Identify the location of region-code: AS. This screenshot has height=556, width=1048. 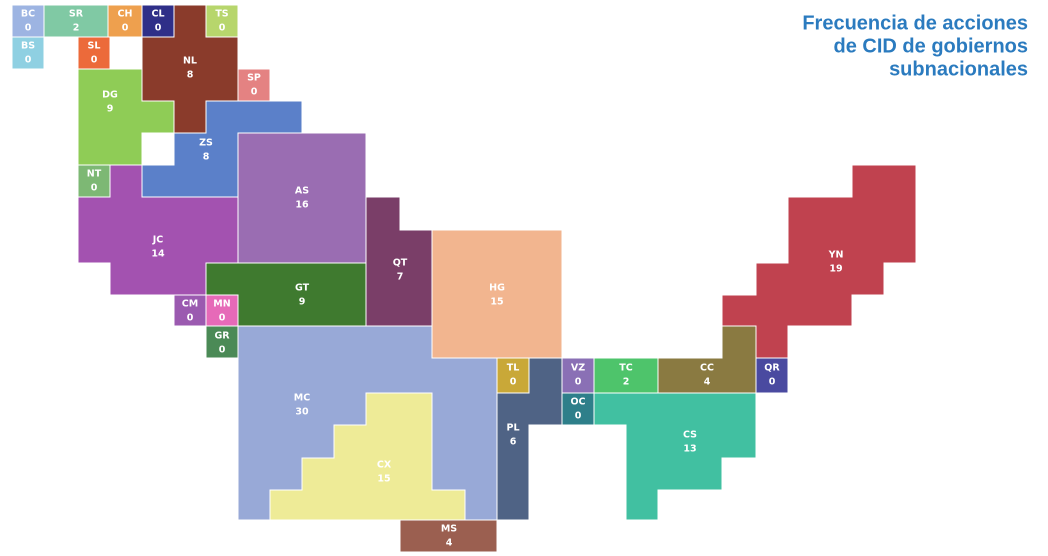
(302, 191).